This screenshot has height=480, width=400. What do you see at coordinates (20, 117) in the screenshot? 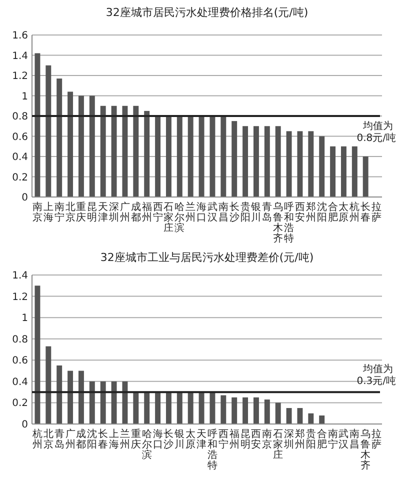
I see `y-tick-label: 0.8` at bounding box center [20, 117].